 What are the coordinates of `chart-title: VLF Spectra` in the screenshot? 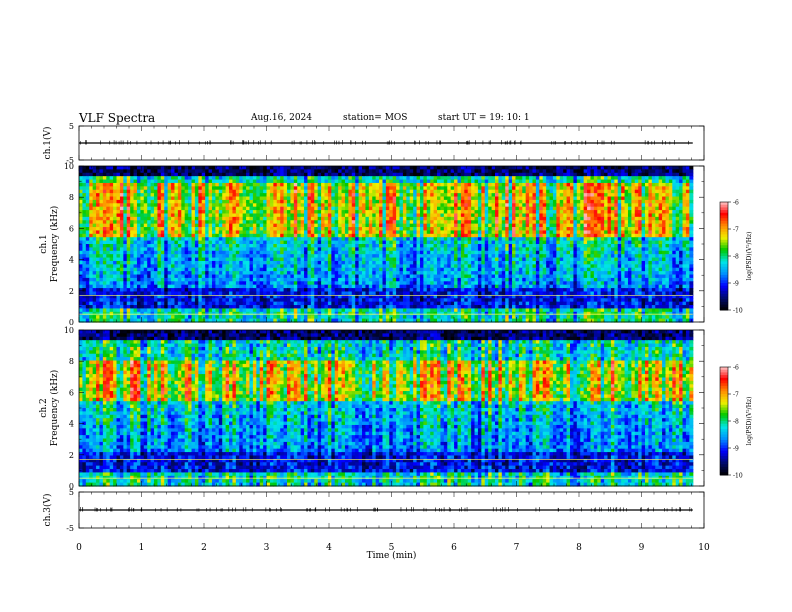 It's located at (117, 118).